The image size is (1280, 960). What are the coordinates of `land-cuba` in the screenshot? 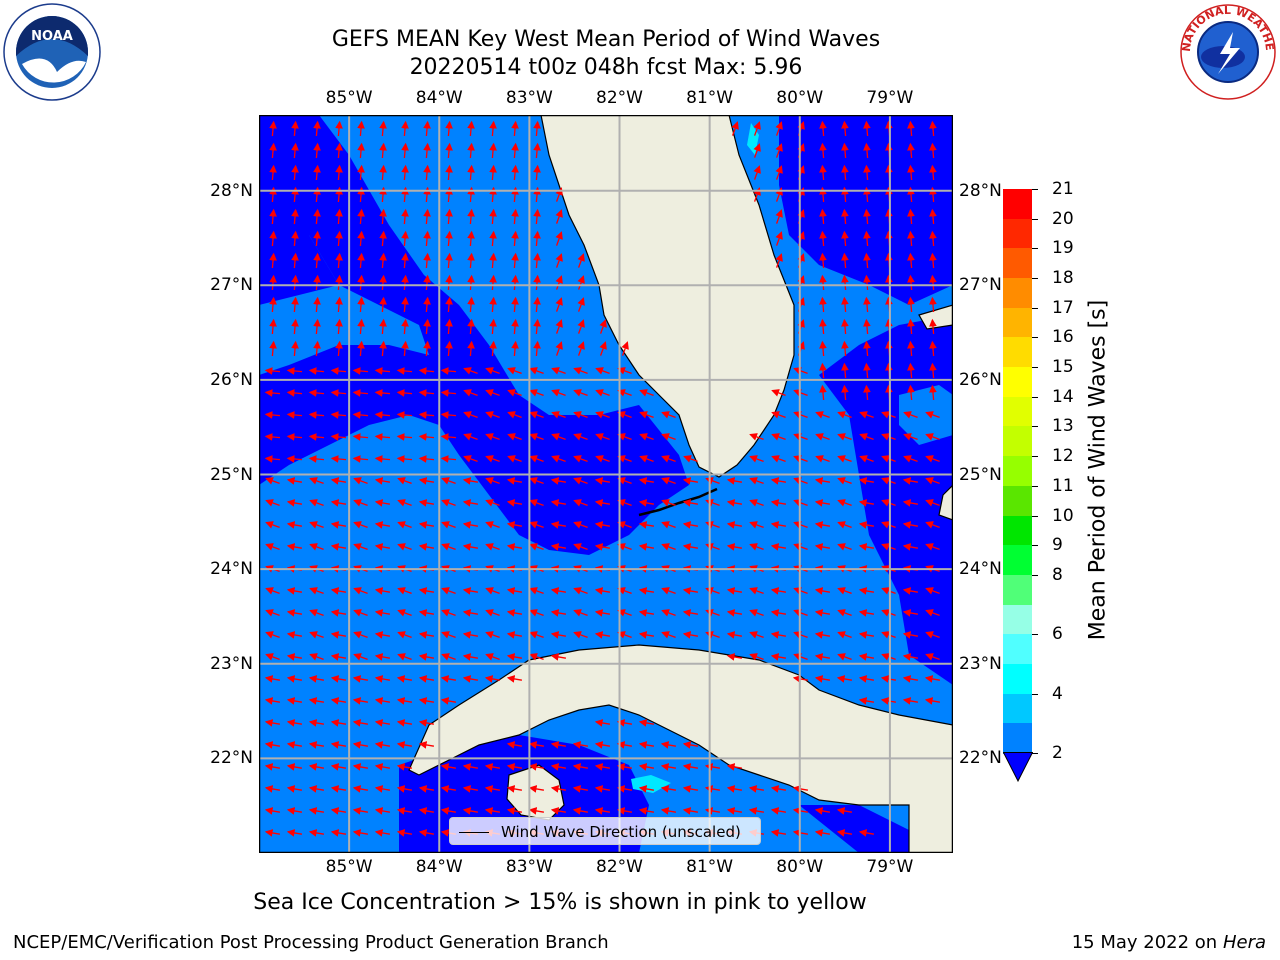 It's located at (681, 749).